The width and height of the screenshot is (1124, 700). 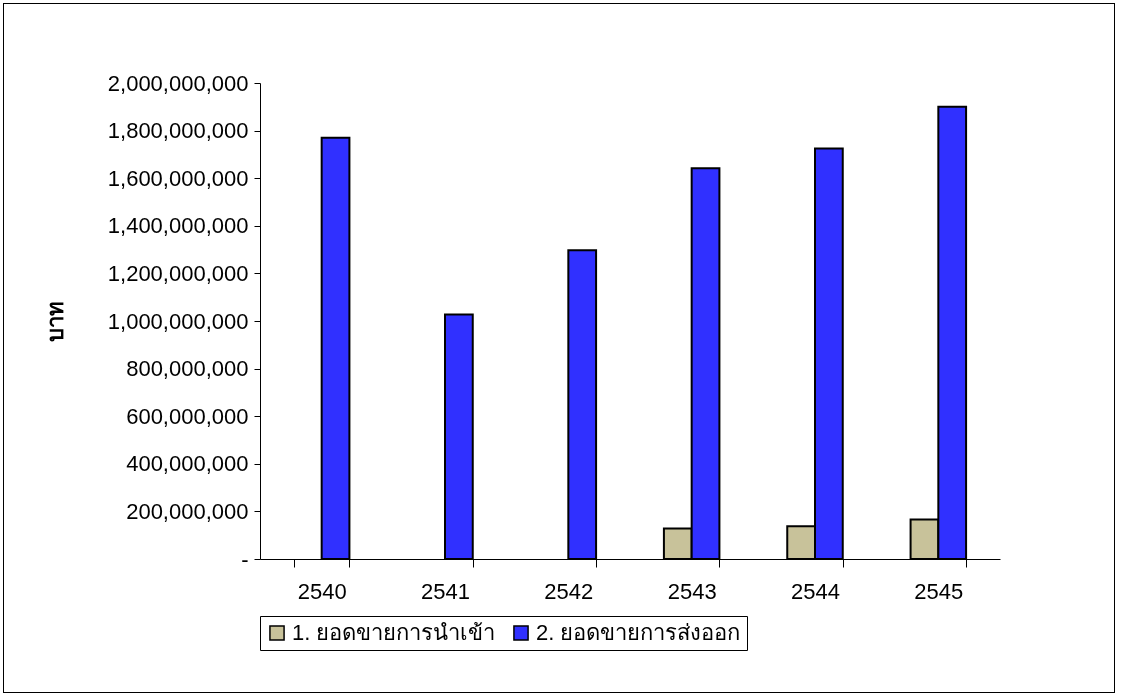 I want to click on y-tick-label: 800,000,000, so click(x=187, y=369).